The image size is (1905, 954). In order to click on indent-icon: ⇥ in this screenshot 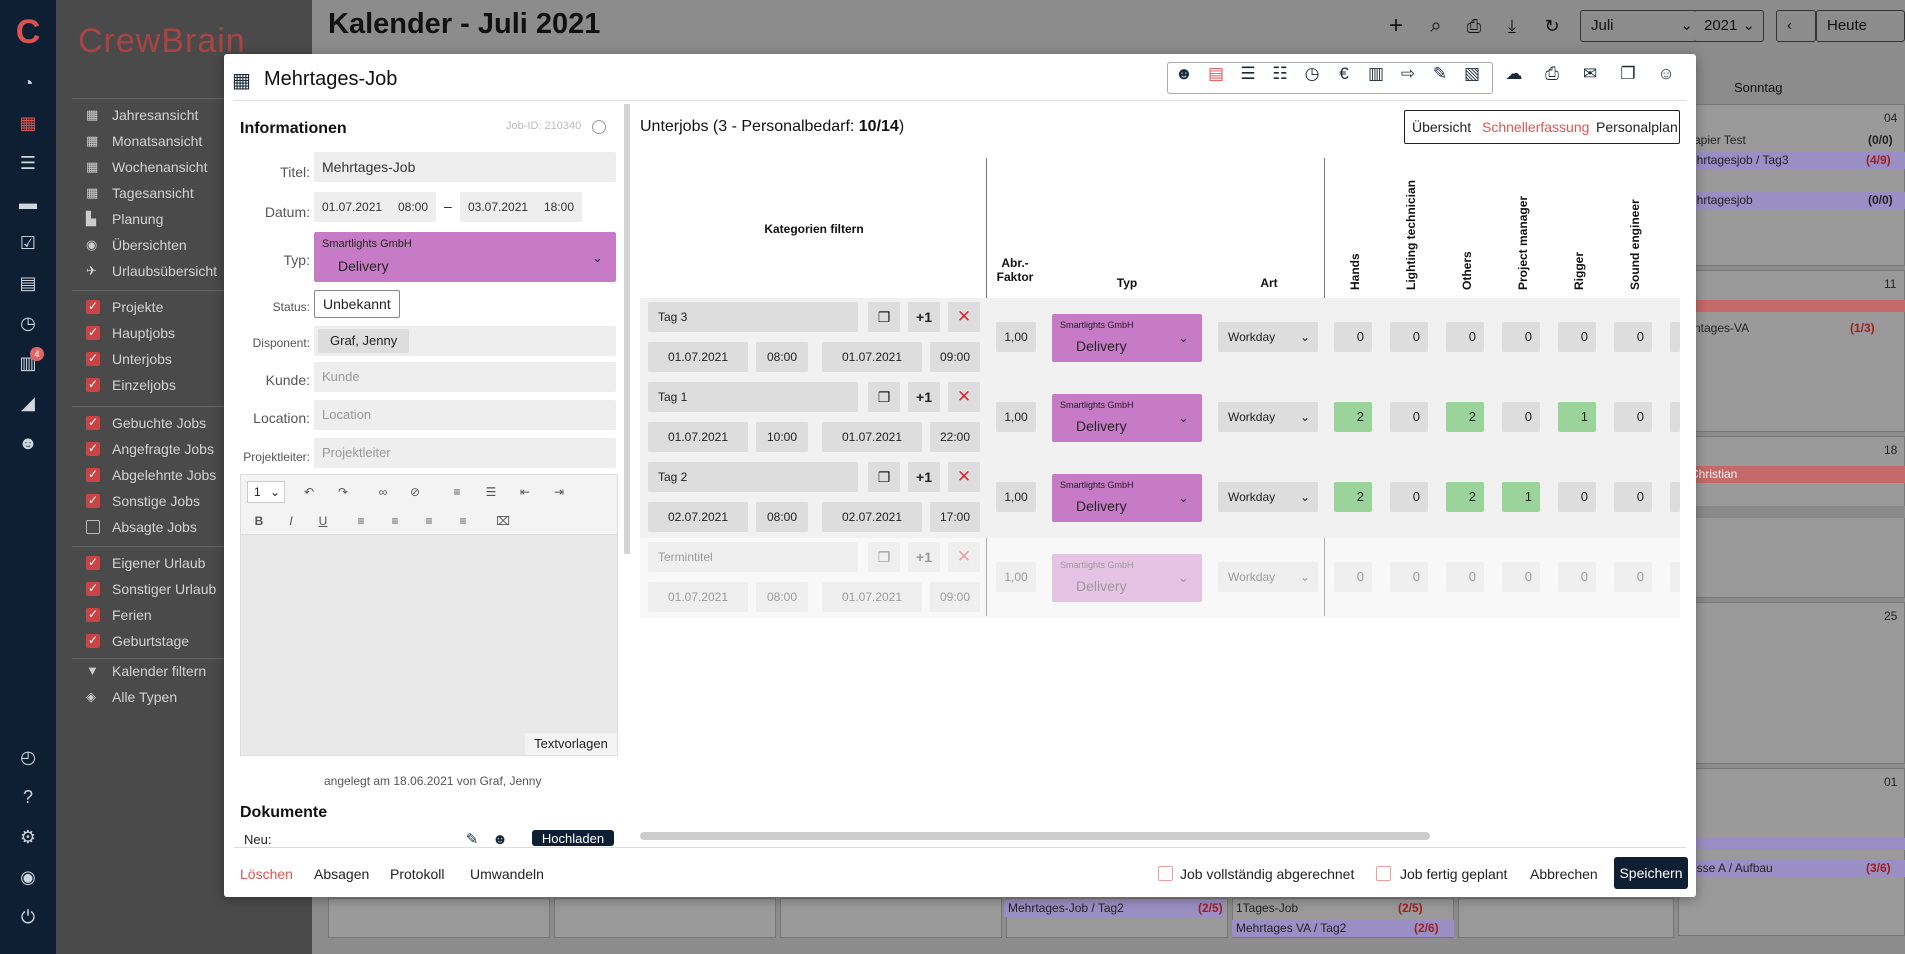, I will do `click(559, 492)`.